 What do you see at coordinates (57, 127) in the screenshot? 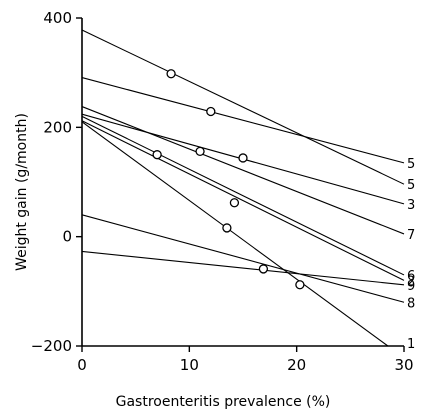
I see `y-tick-label: 200` at bounding box center [57, 127].